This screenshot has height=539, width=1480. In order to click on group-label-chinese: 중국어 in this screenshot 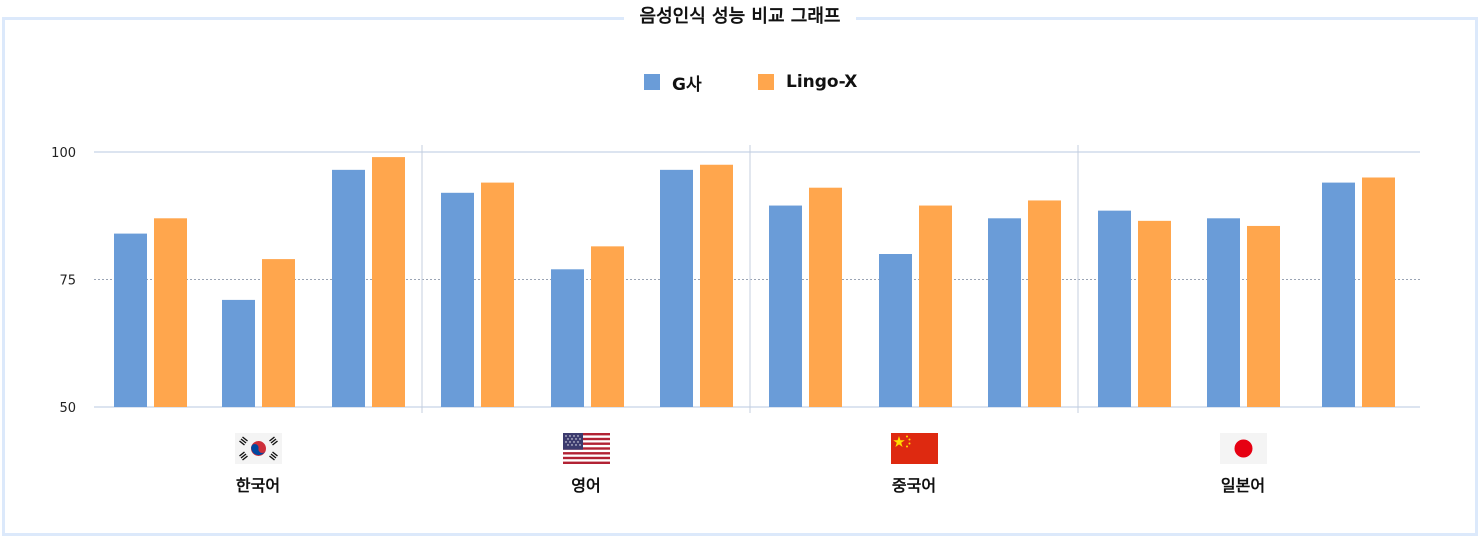, I will do `click(914, 485)`.